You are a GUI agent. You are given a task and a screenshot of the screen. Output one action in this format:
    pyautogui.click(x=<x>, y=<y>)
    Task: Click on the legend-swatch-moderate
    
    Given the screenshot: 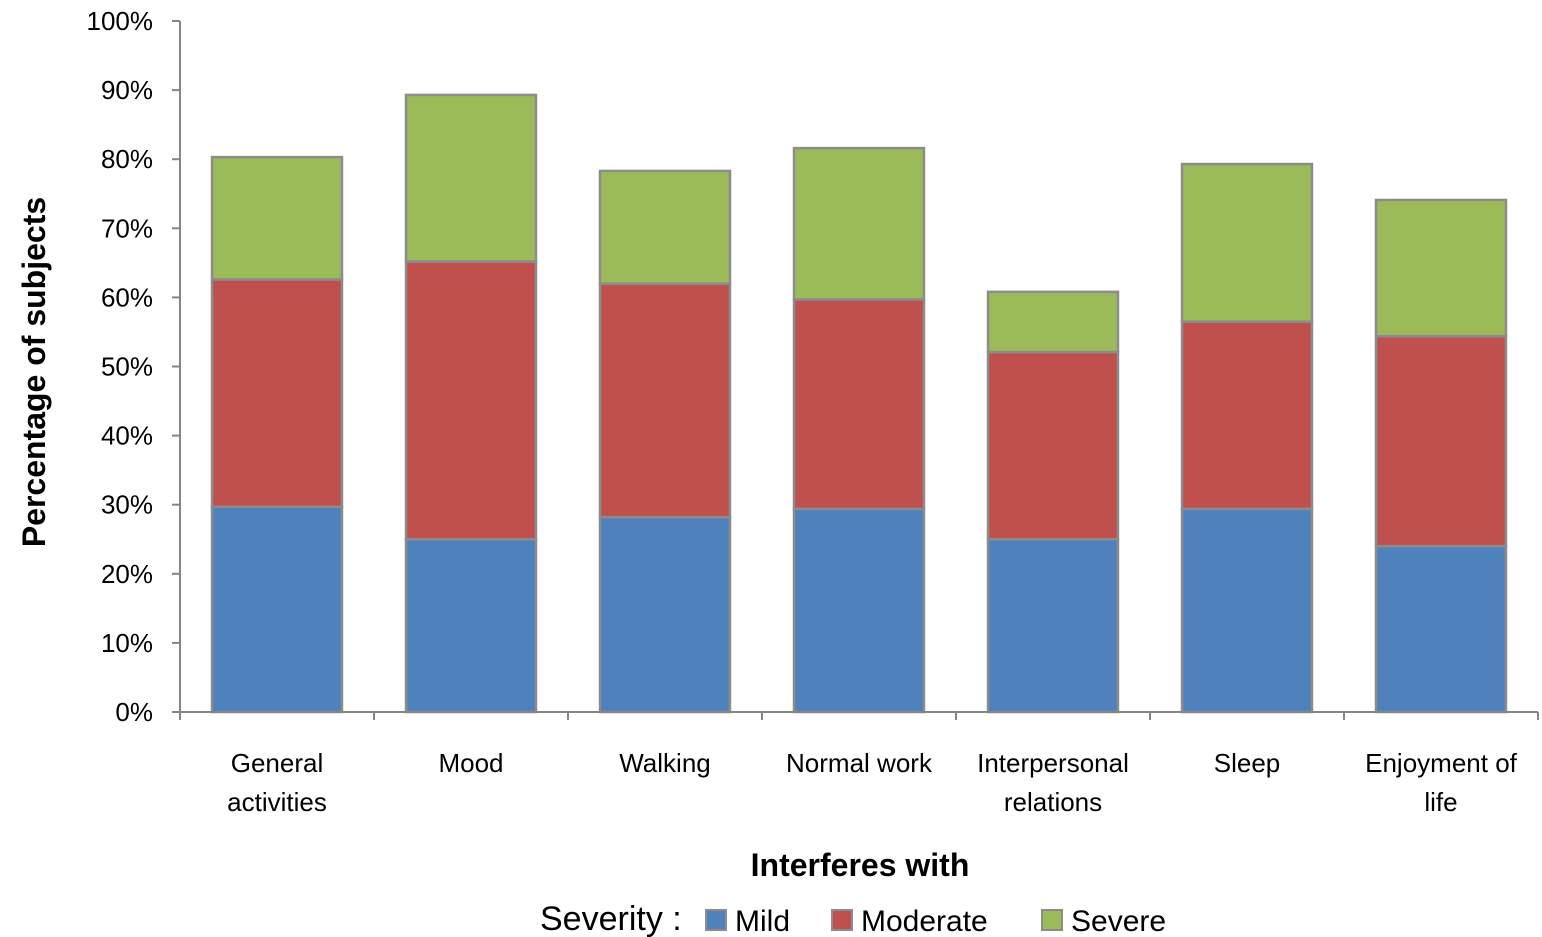 What is the action you would take?
    pyautogui.click(x=842, y=920)
    